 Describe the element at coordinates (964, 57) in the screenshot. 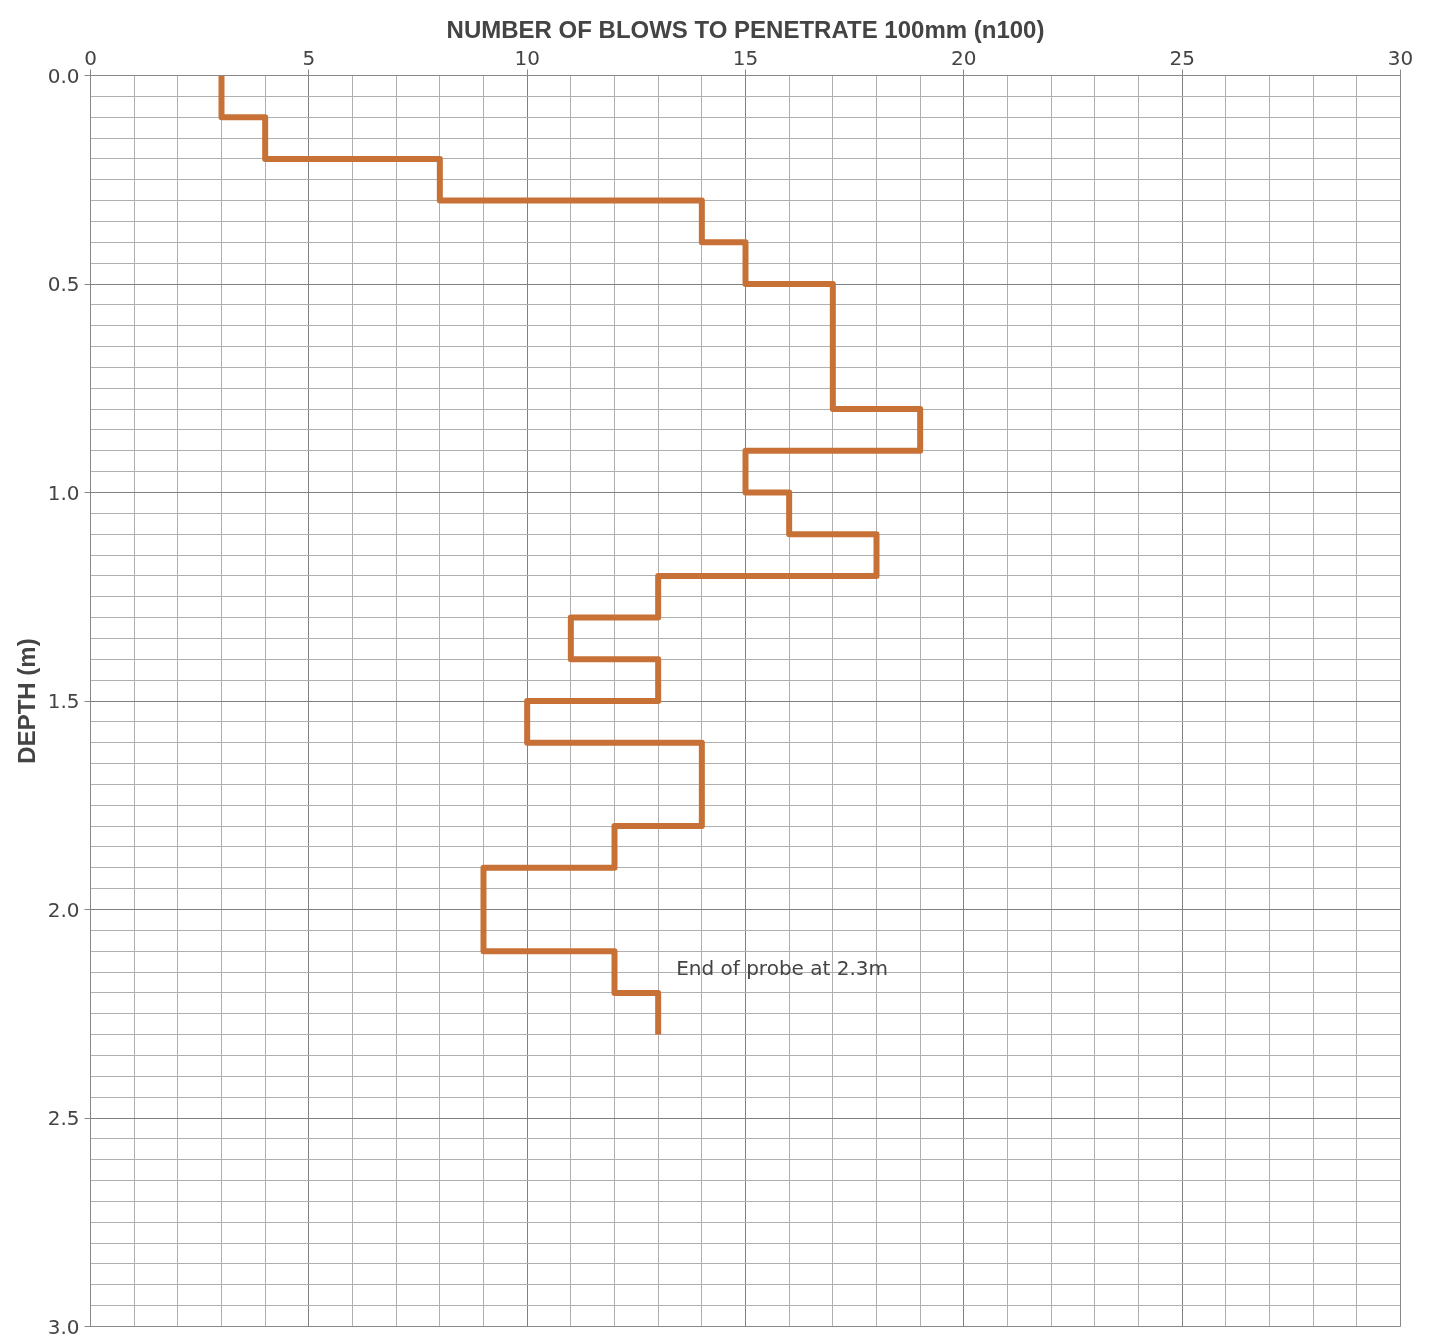

I see `x-tick-label: 20` at that location.